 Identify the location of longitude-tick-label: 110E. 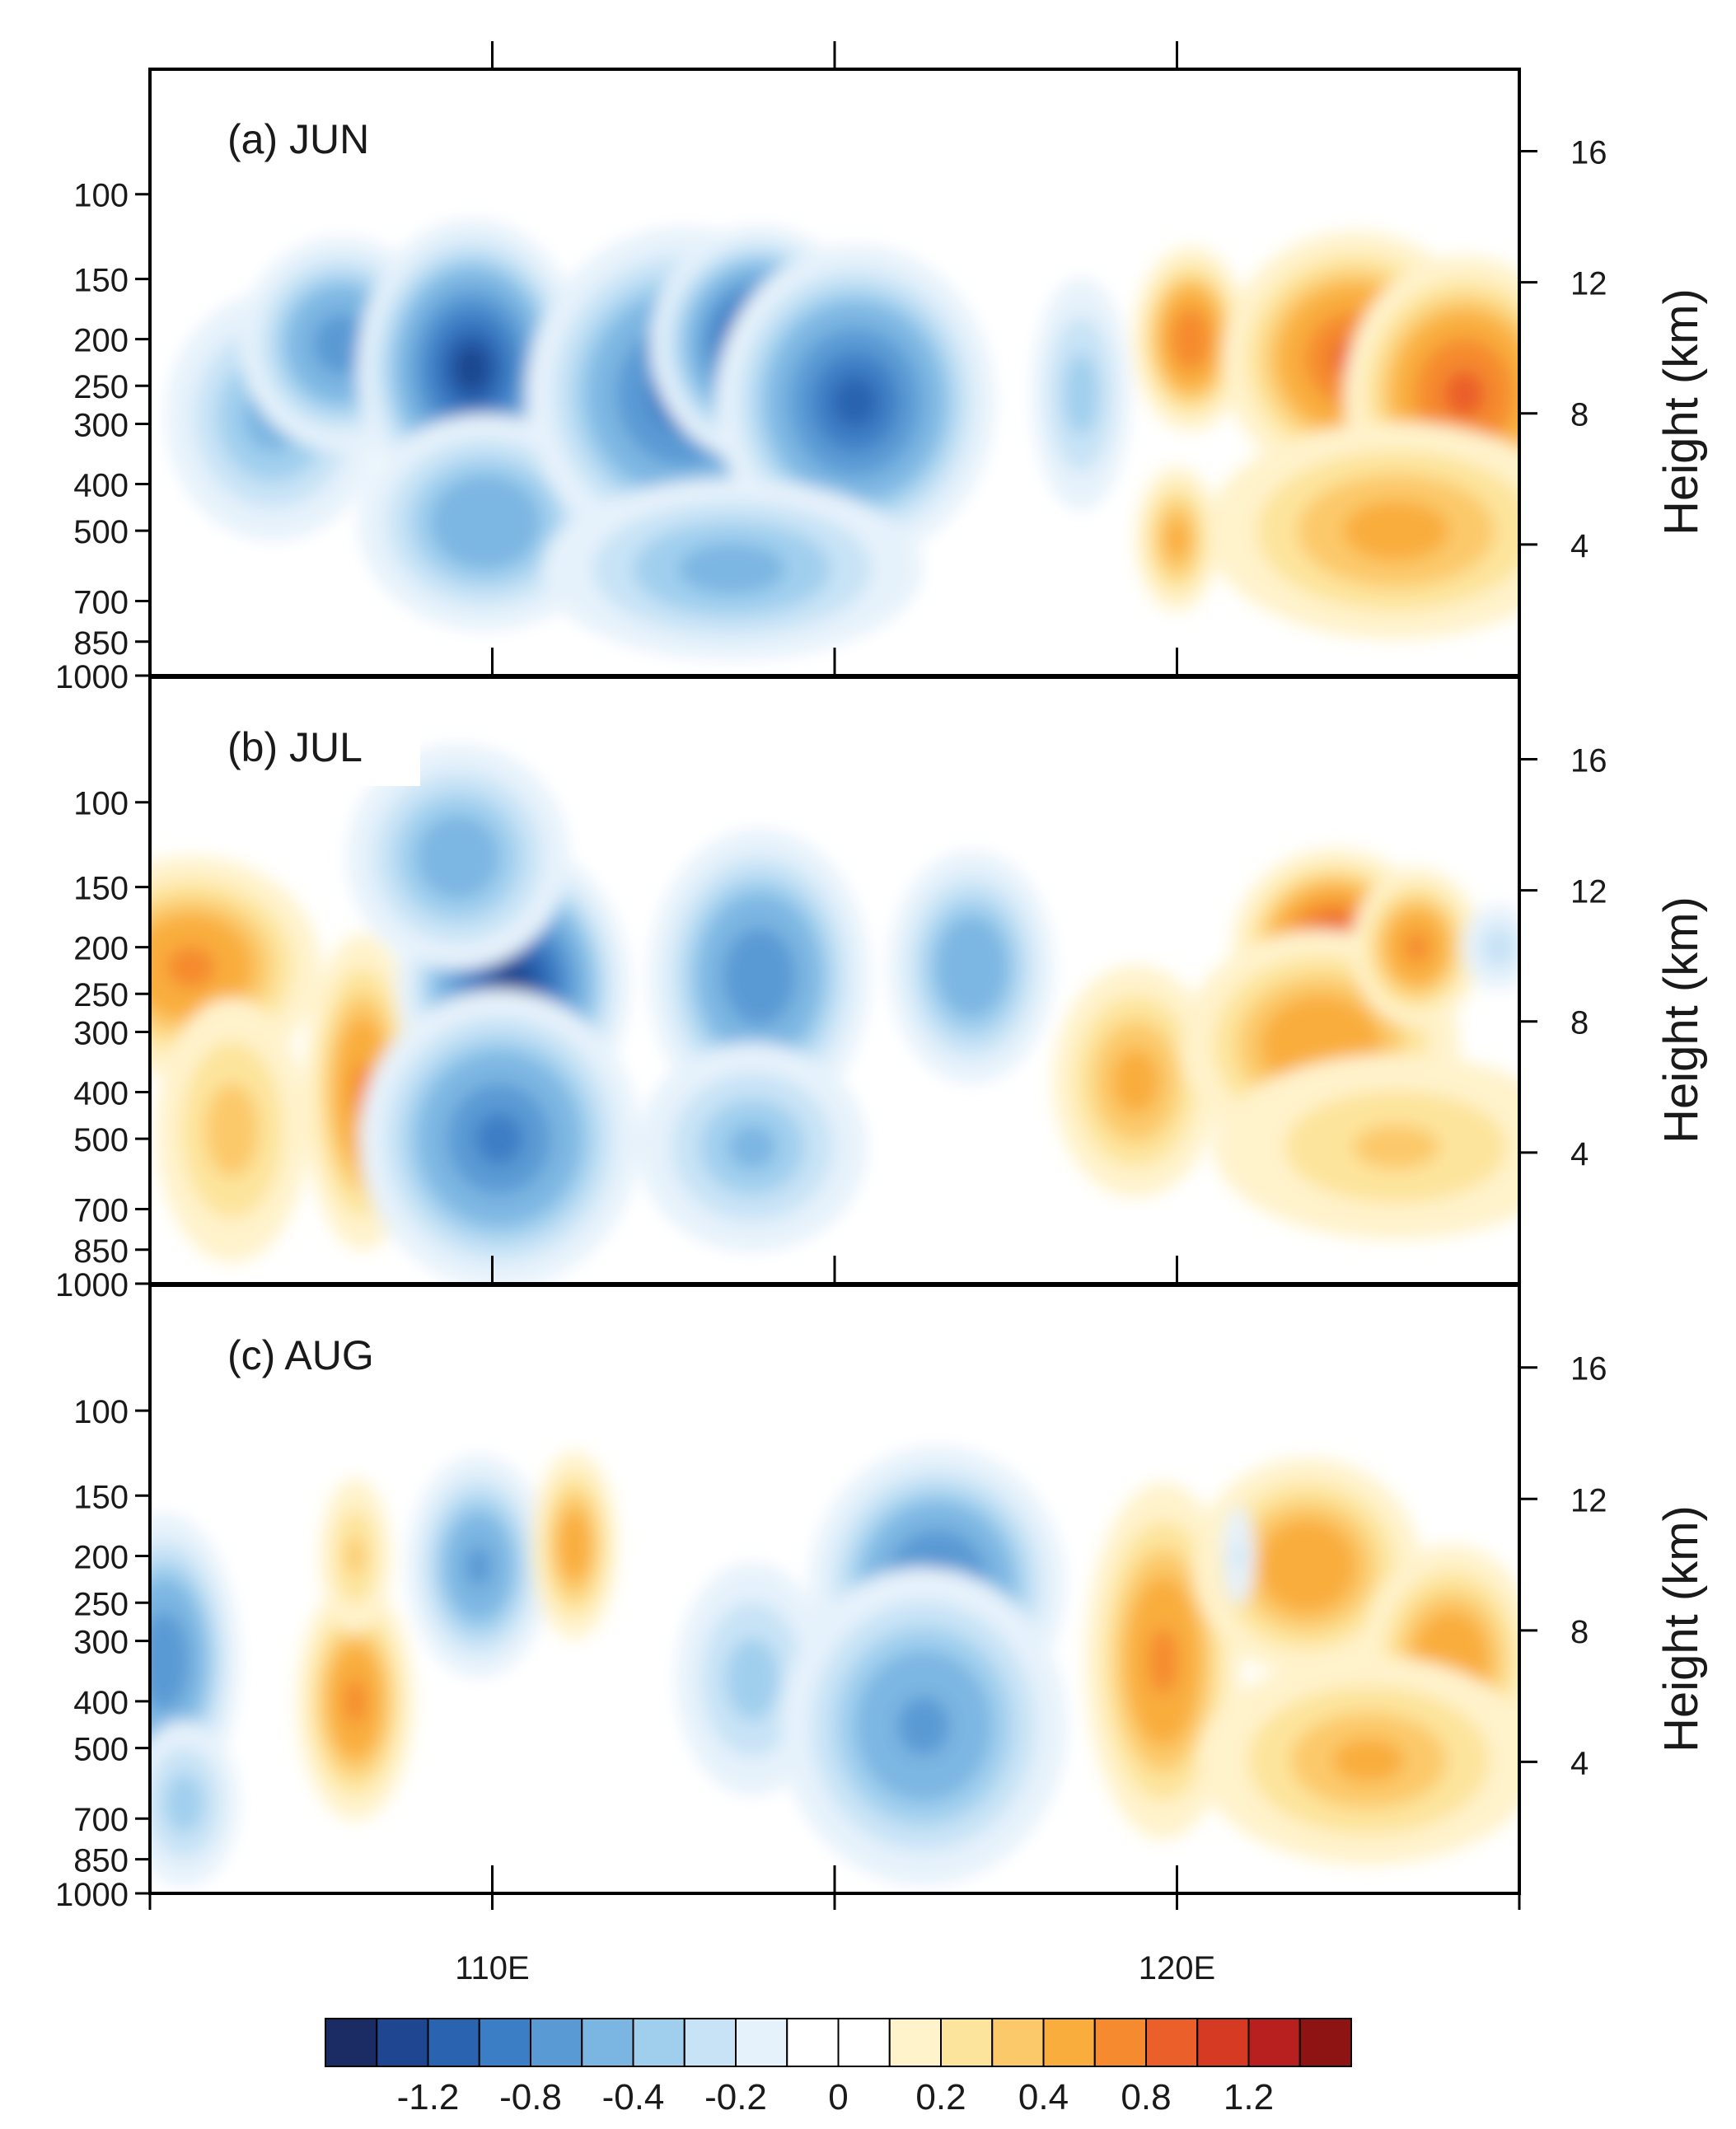
(492, 1968).